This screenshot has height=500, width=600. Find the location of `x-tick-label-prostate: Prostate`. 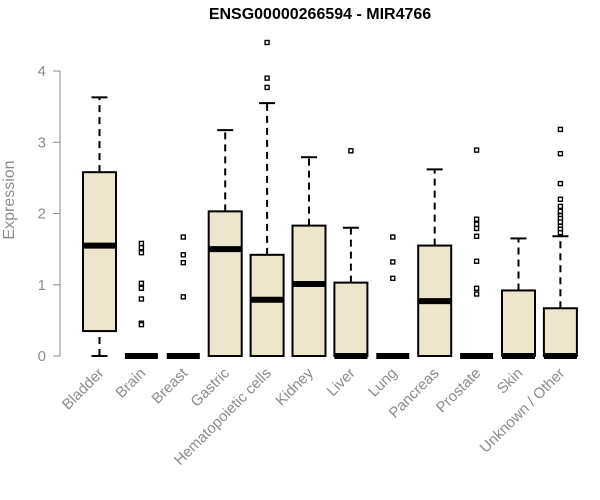

x-tick-label-prostate: Prostate is located at coordinates (459, 391).